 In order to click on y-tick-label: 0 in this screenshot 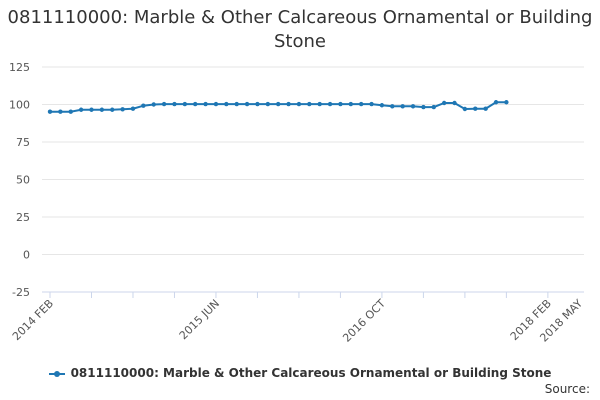, I will do `click(26, 255)`.